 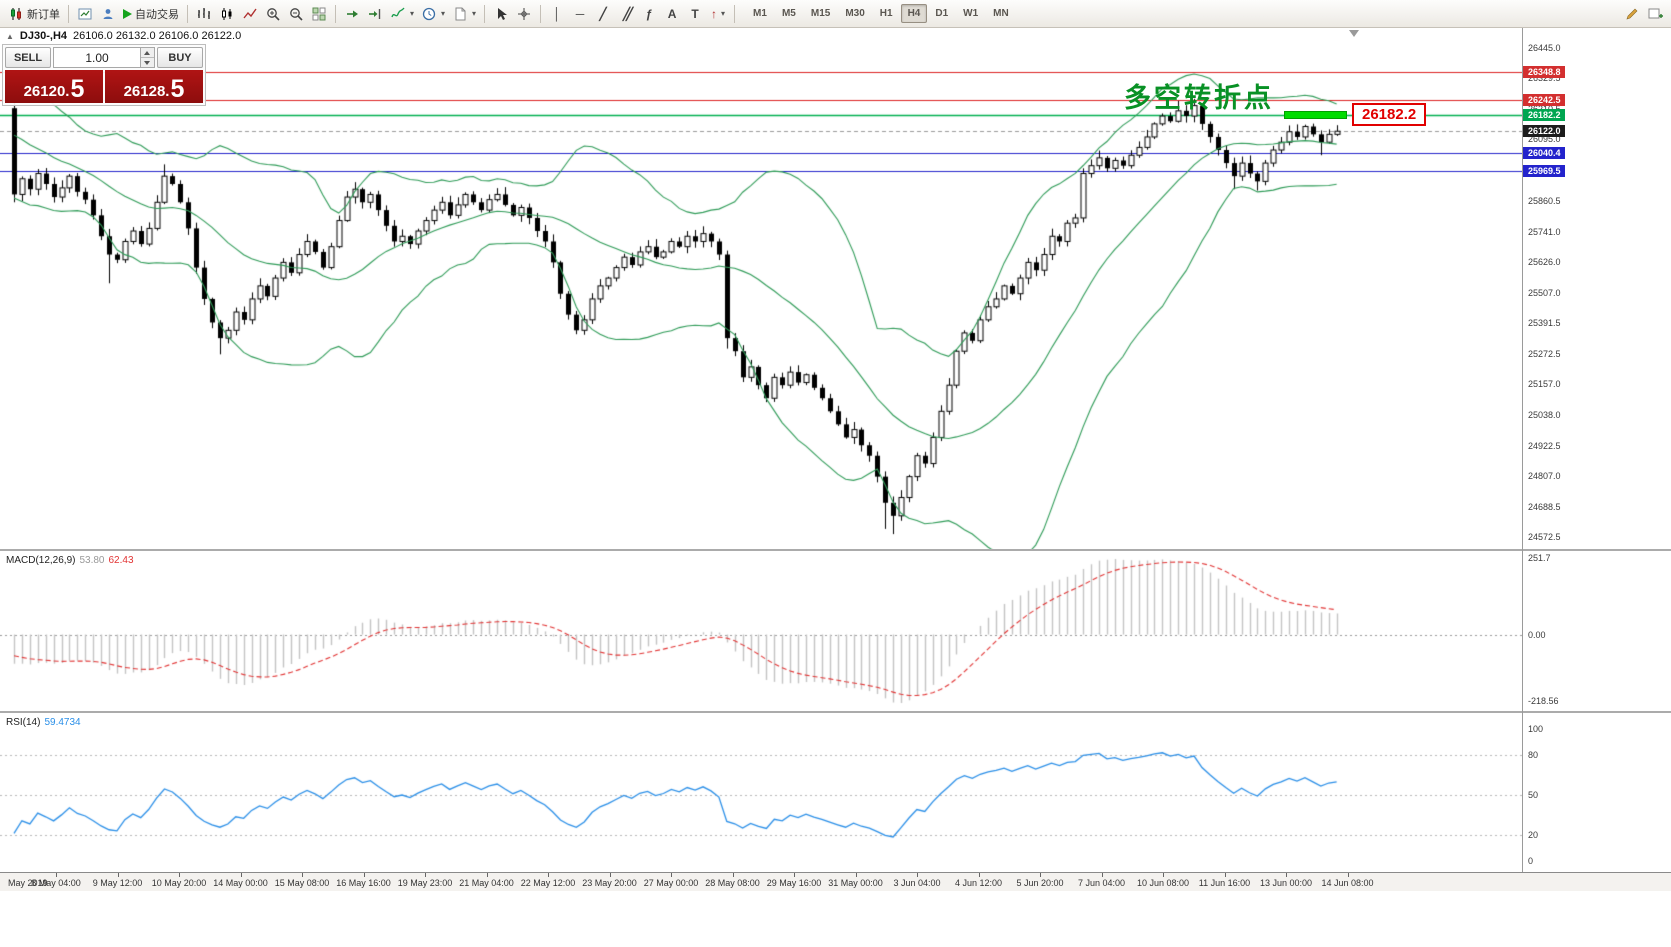 I want to click on periods-button: ▾, so click(x=433, y=14).